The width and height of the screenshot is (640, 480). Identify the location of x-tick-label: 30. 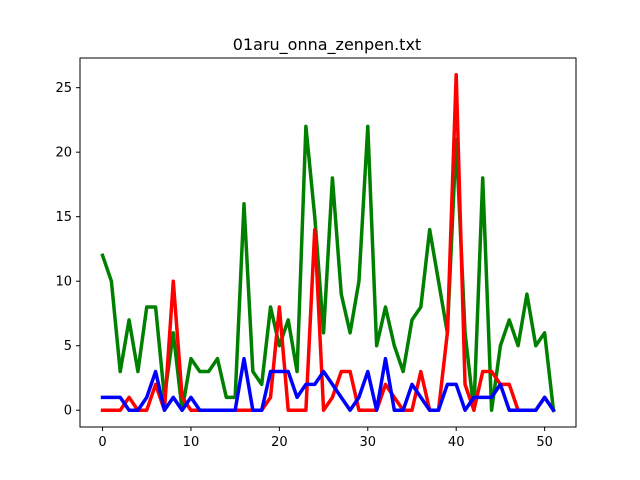
(368, 442).